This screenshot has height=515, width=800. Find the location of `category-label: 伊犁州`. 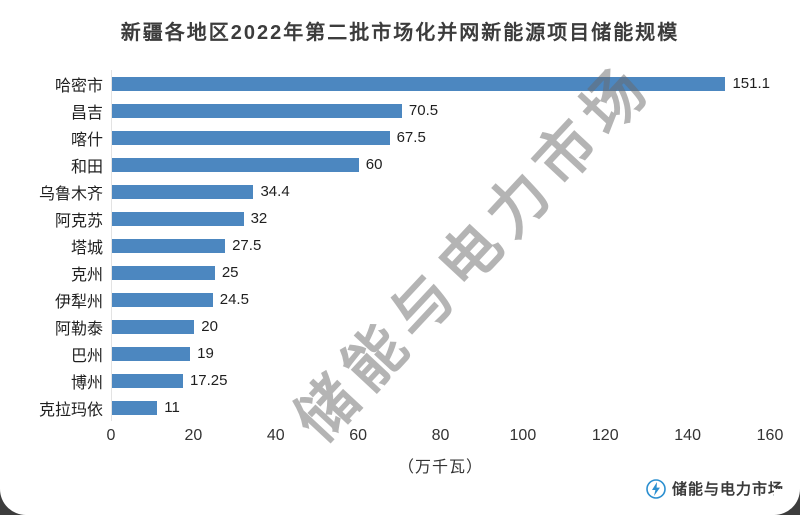

category-label: 伊犁州 is located at coordinates (78, 302).